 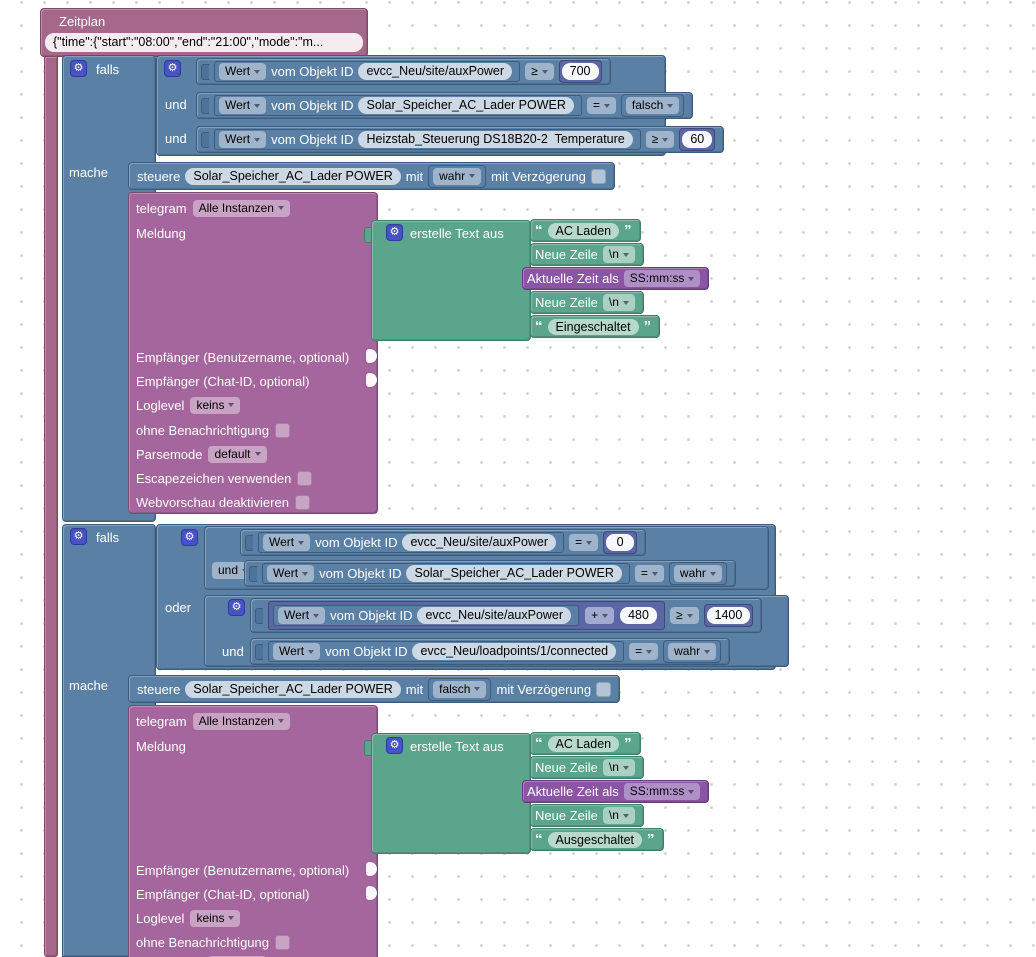 I want to click on text-field: Eingeschaltet, so click(x=593, y=326).